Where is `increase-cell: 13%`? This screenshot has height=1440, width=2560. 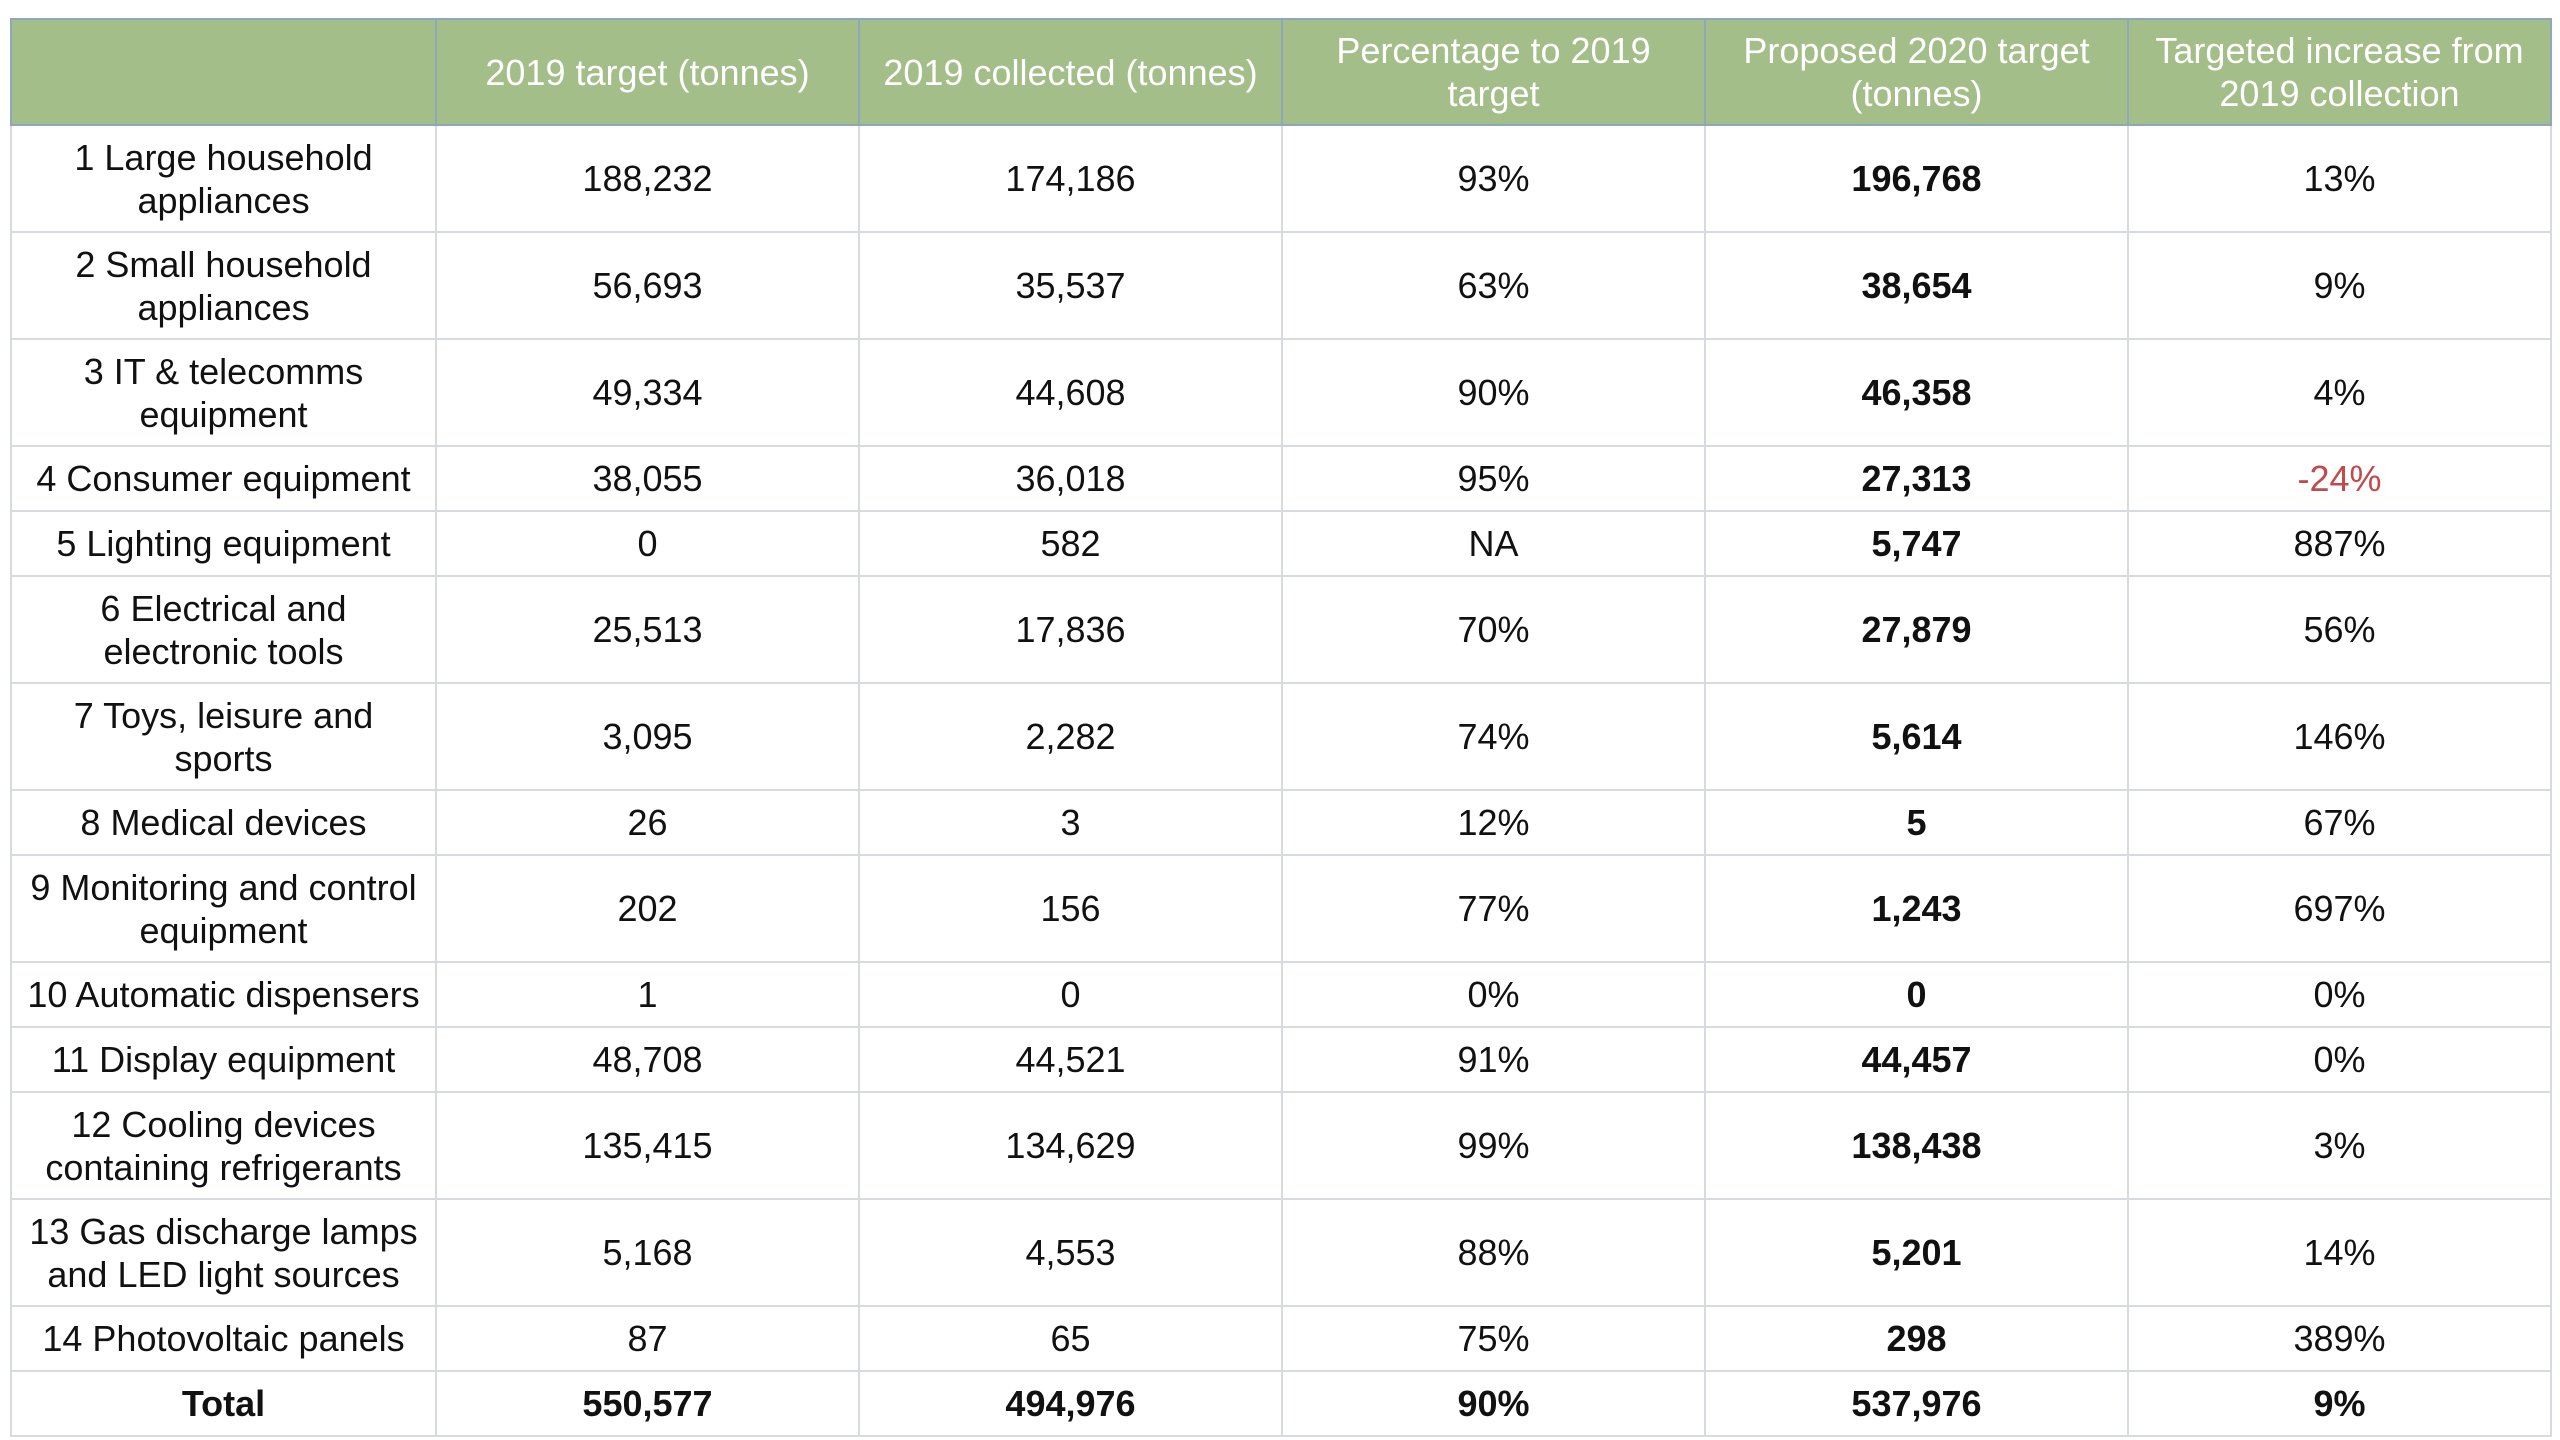
increase-cell: 13% is located at coordinates (2339, 178).